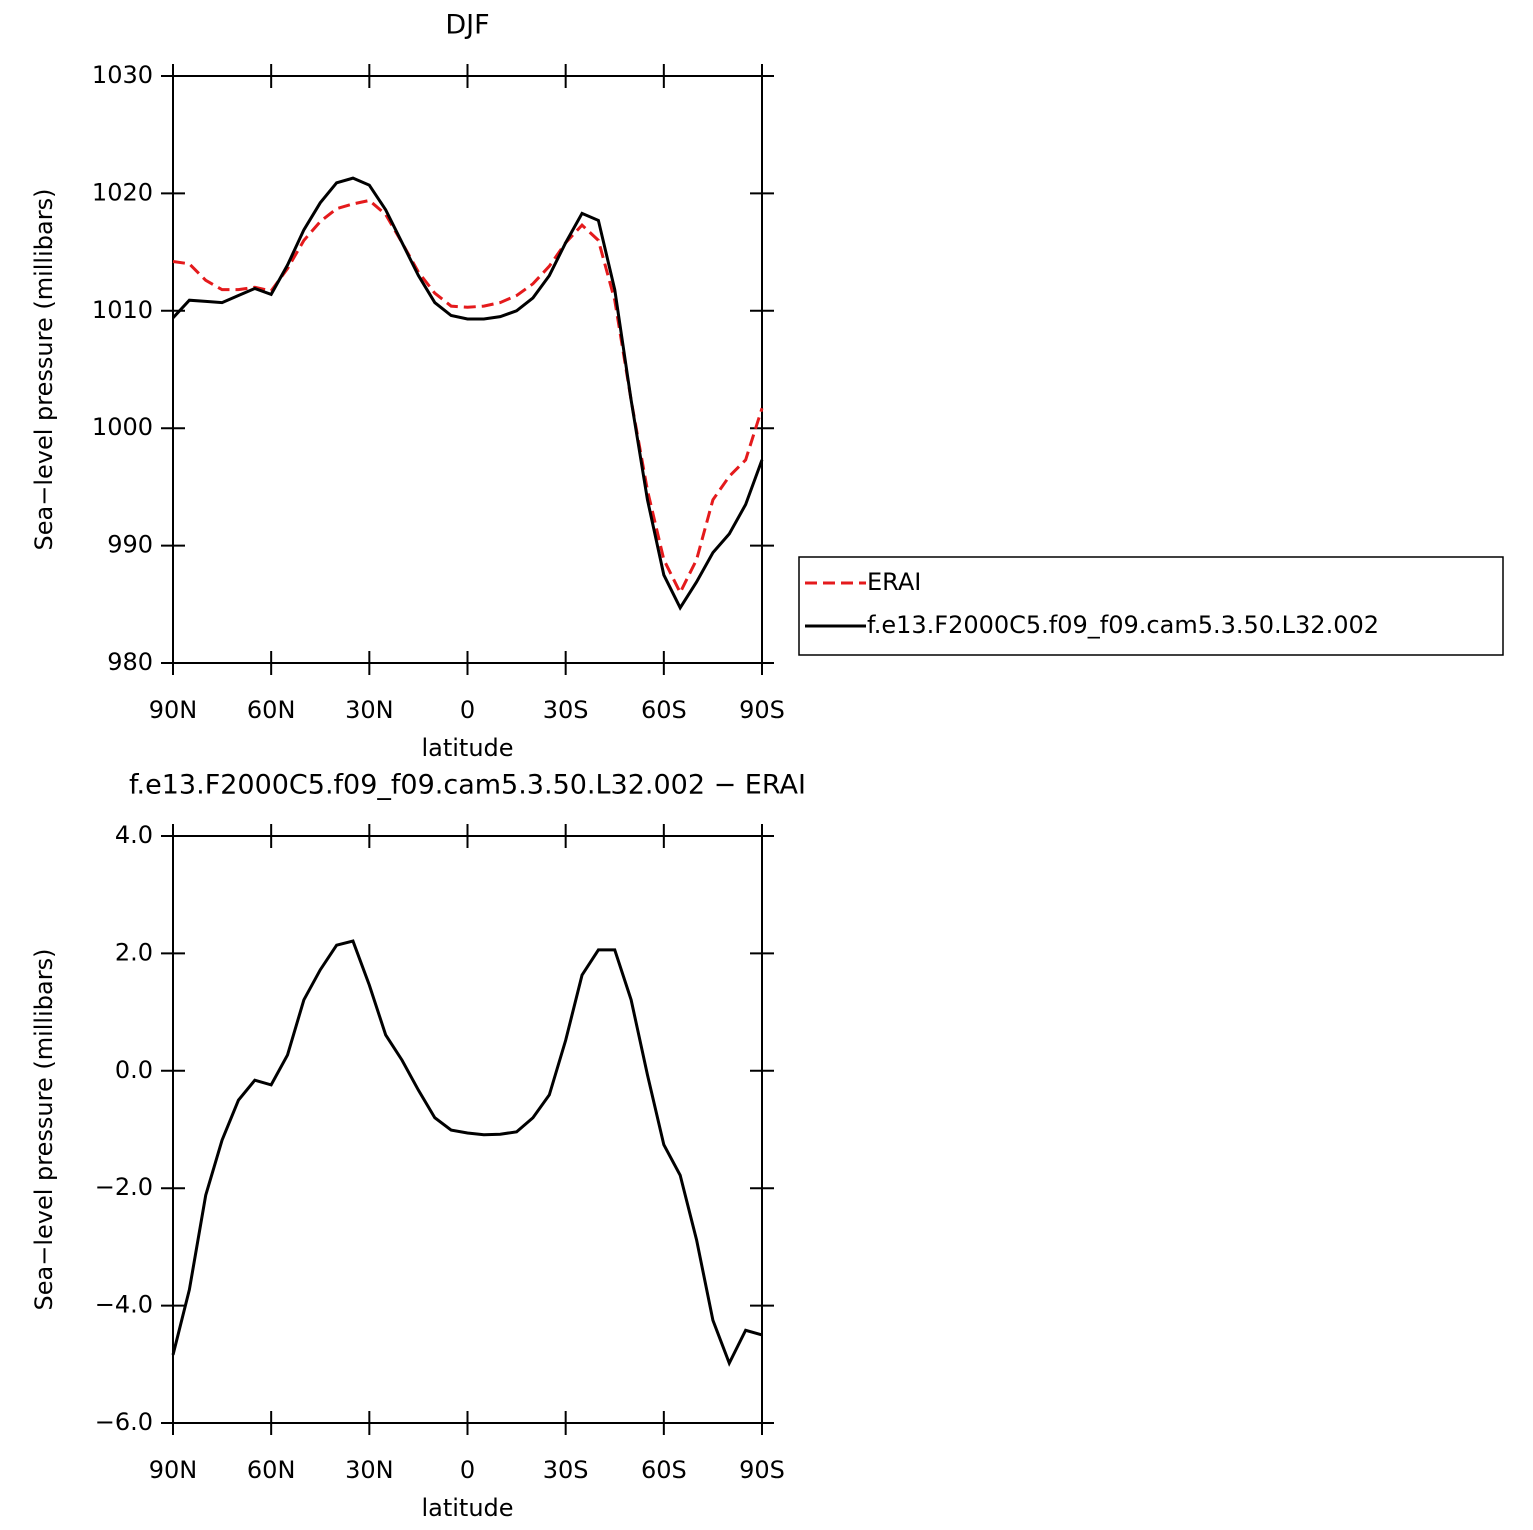 Image resolution: width=1533 pixels, height=1530 pixels. What do you see at coordinates (124, 1422) in the screenshot?
I see `y-tick-label: −6.0` at bounding box center [124, 1422].